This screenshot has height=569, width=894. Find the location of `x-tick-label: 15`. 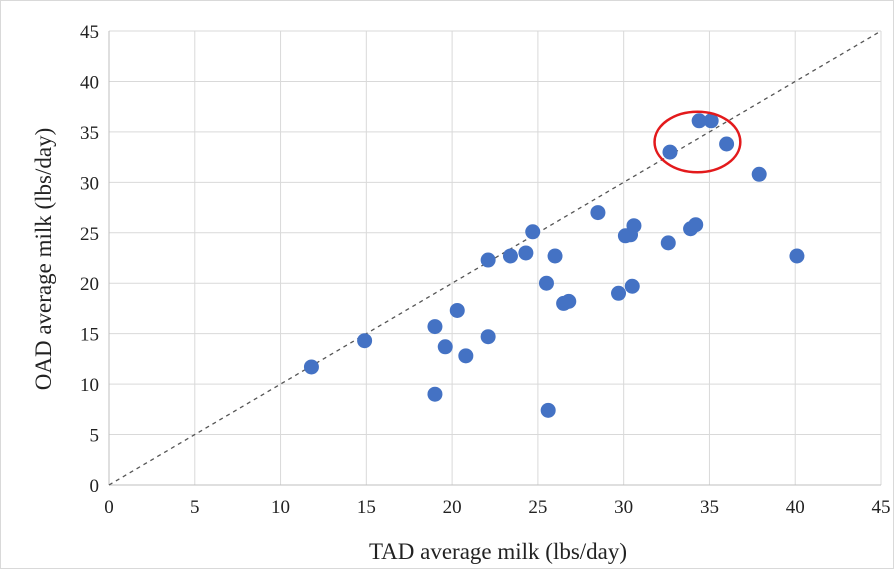

x-tick-label: 15 is located at coordinates (366, 507).